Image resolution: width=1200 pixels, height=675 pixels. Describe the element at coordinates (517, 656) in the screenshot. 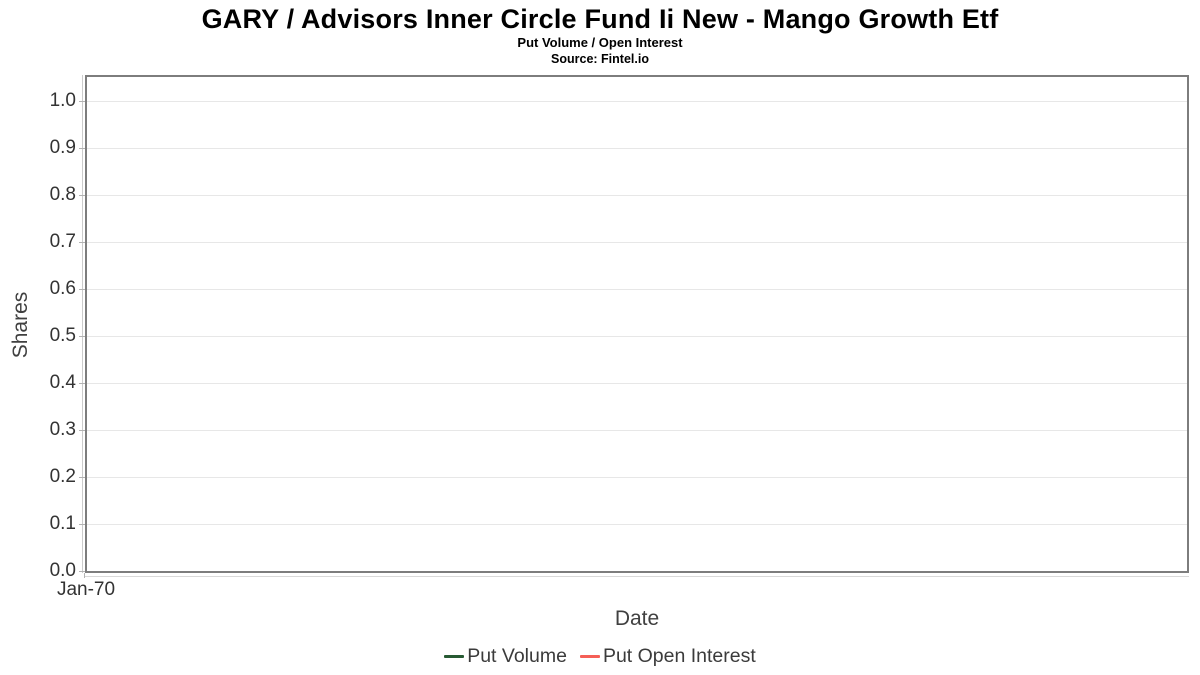

I see `legend-label: Put Volume` at that location.